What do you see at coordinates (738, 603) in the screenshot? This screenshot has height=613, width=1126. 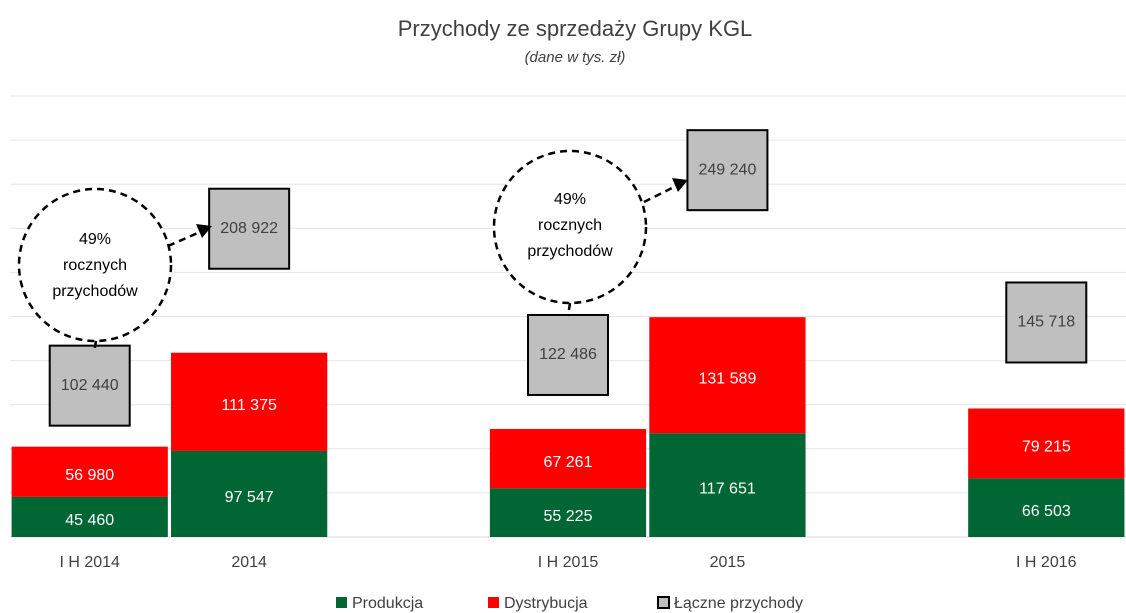 I see `legend-label: Łączne przychody` at bounding box center [738, 603].